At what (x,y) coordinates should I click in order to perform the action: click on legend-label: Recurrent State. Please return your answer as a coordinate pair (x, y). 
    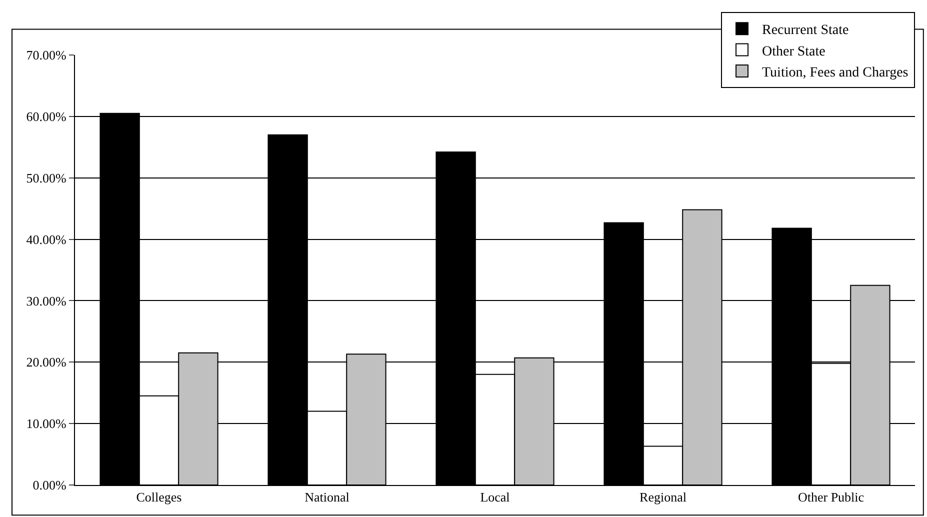
    Looking at the image, I should click on (805, 30).